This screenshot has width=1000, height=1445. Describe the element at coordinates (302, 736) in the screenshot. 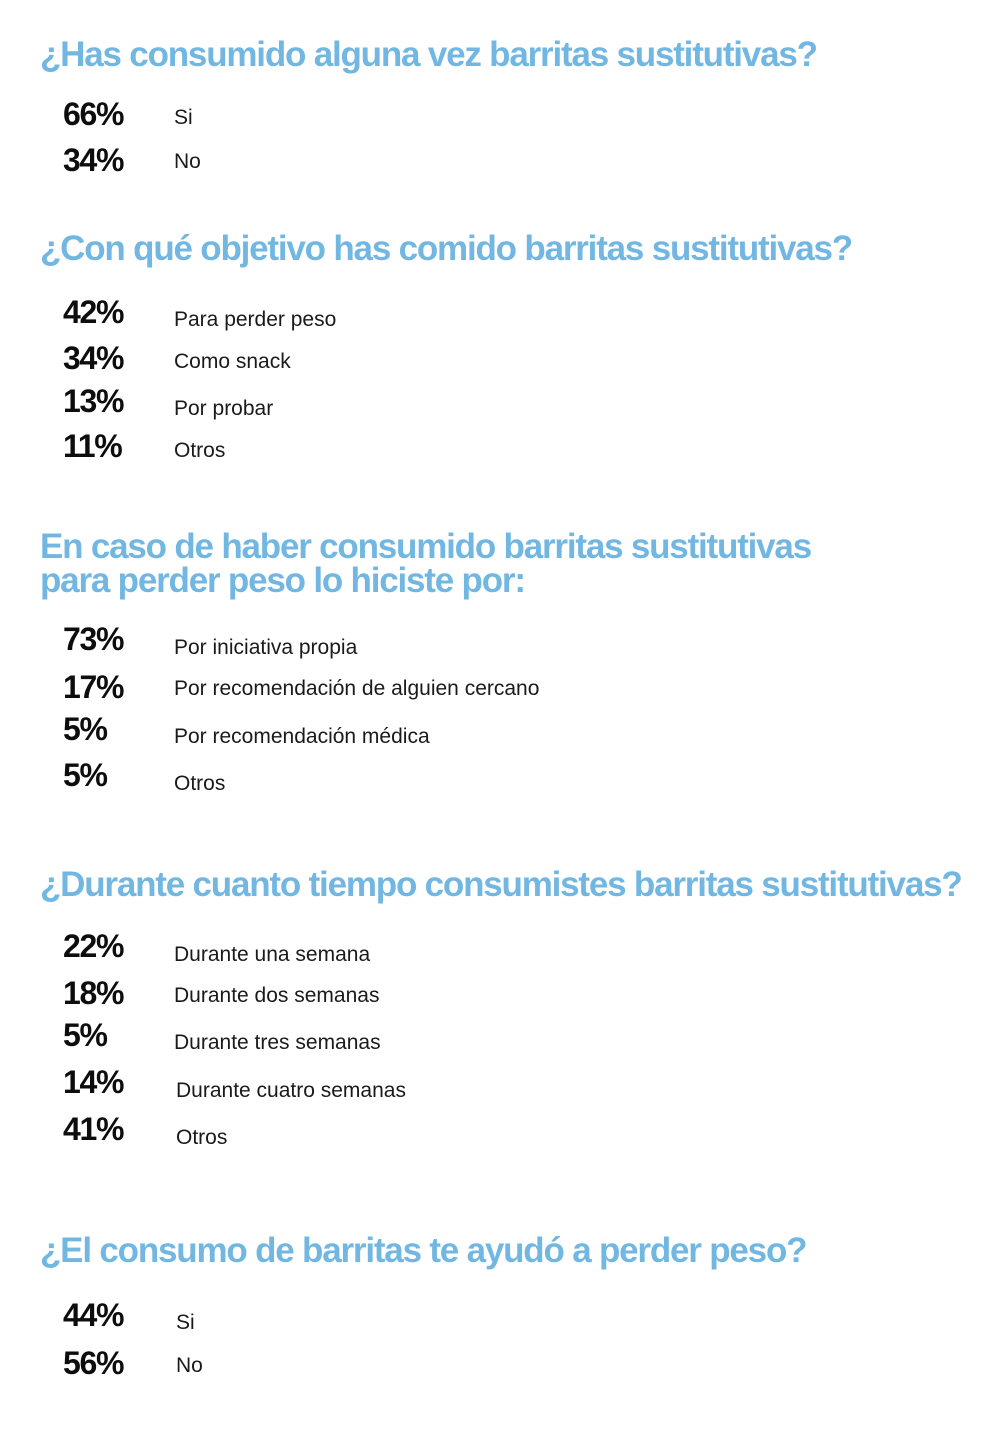

I see `answer-label: Por recomendación médica` at that location.